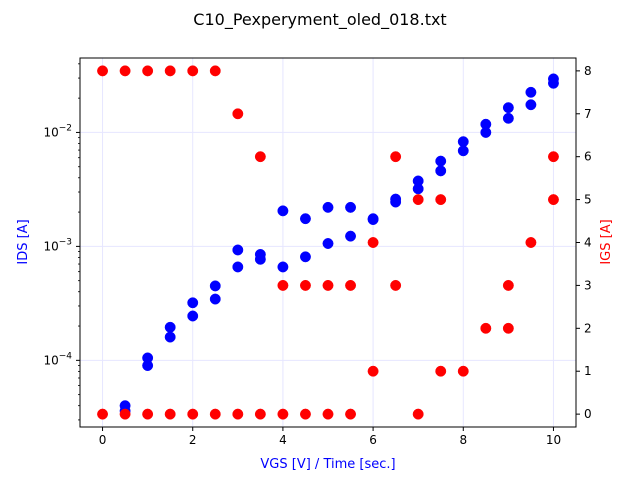  Describe the element at coordinates (606, 241) in the screenshot. I see `right-y-axis-label: IGS [A]` at that location.